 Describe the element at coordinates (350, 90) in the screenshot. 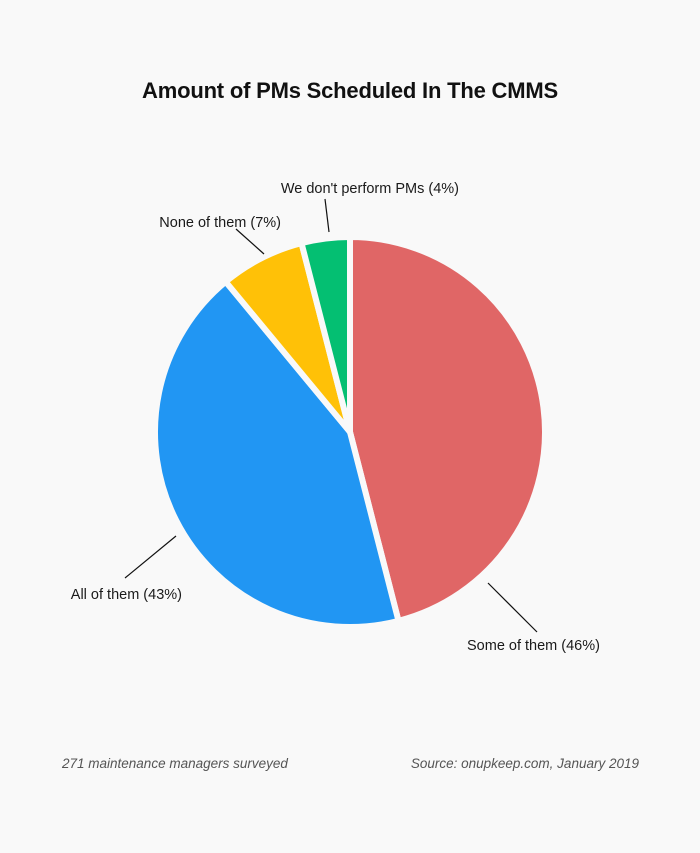

I see `chart-title: Amount of PMs Scheduled In The CMMS` at that location.